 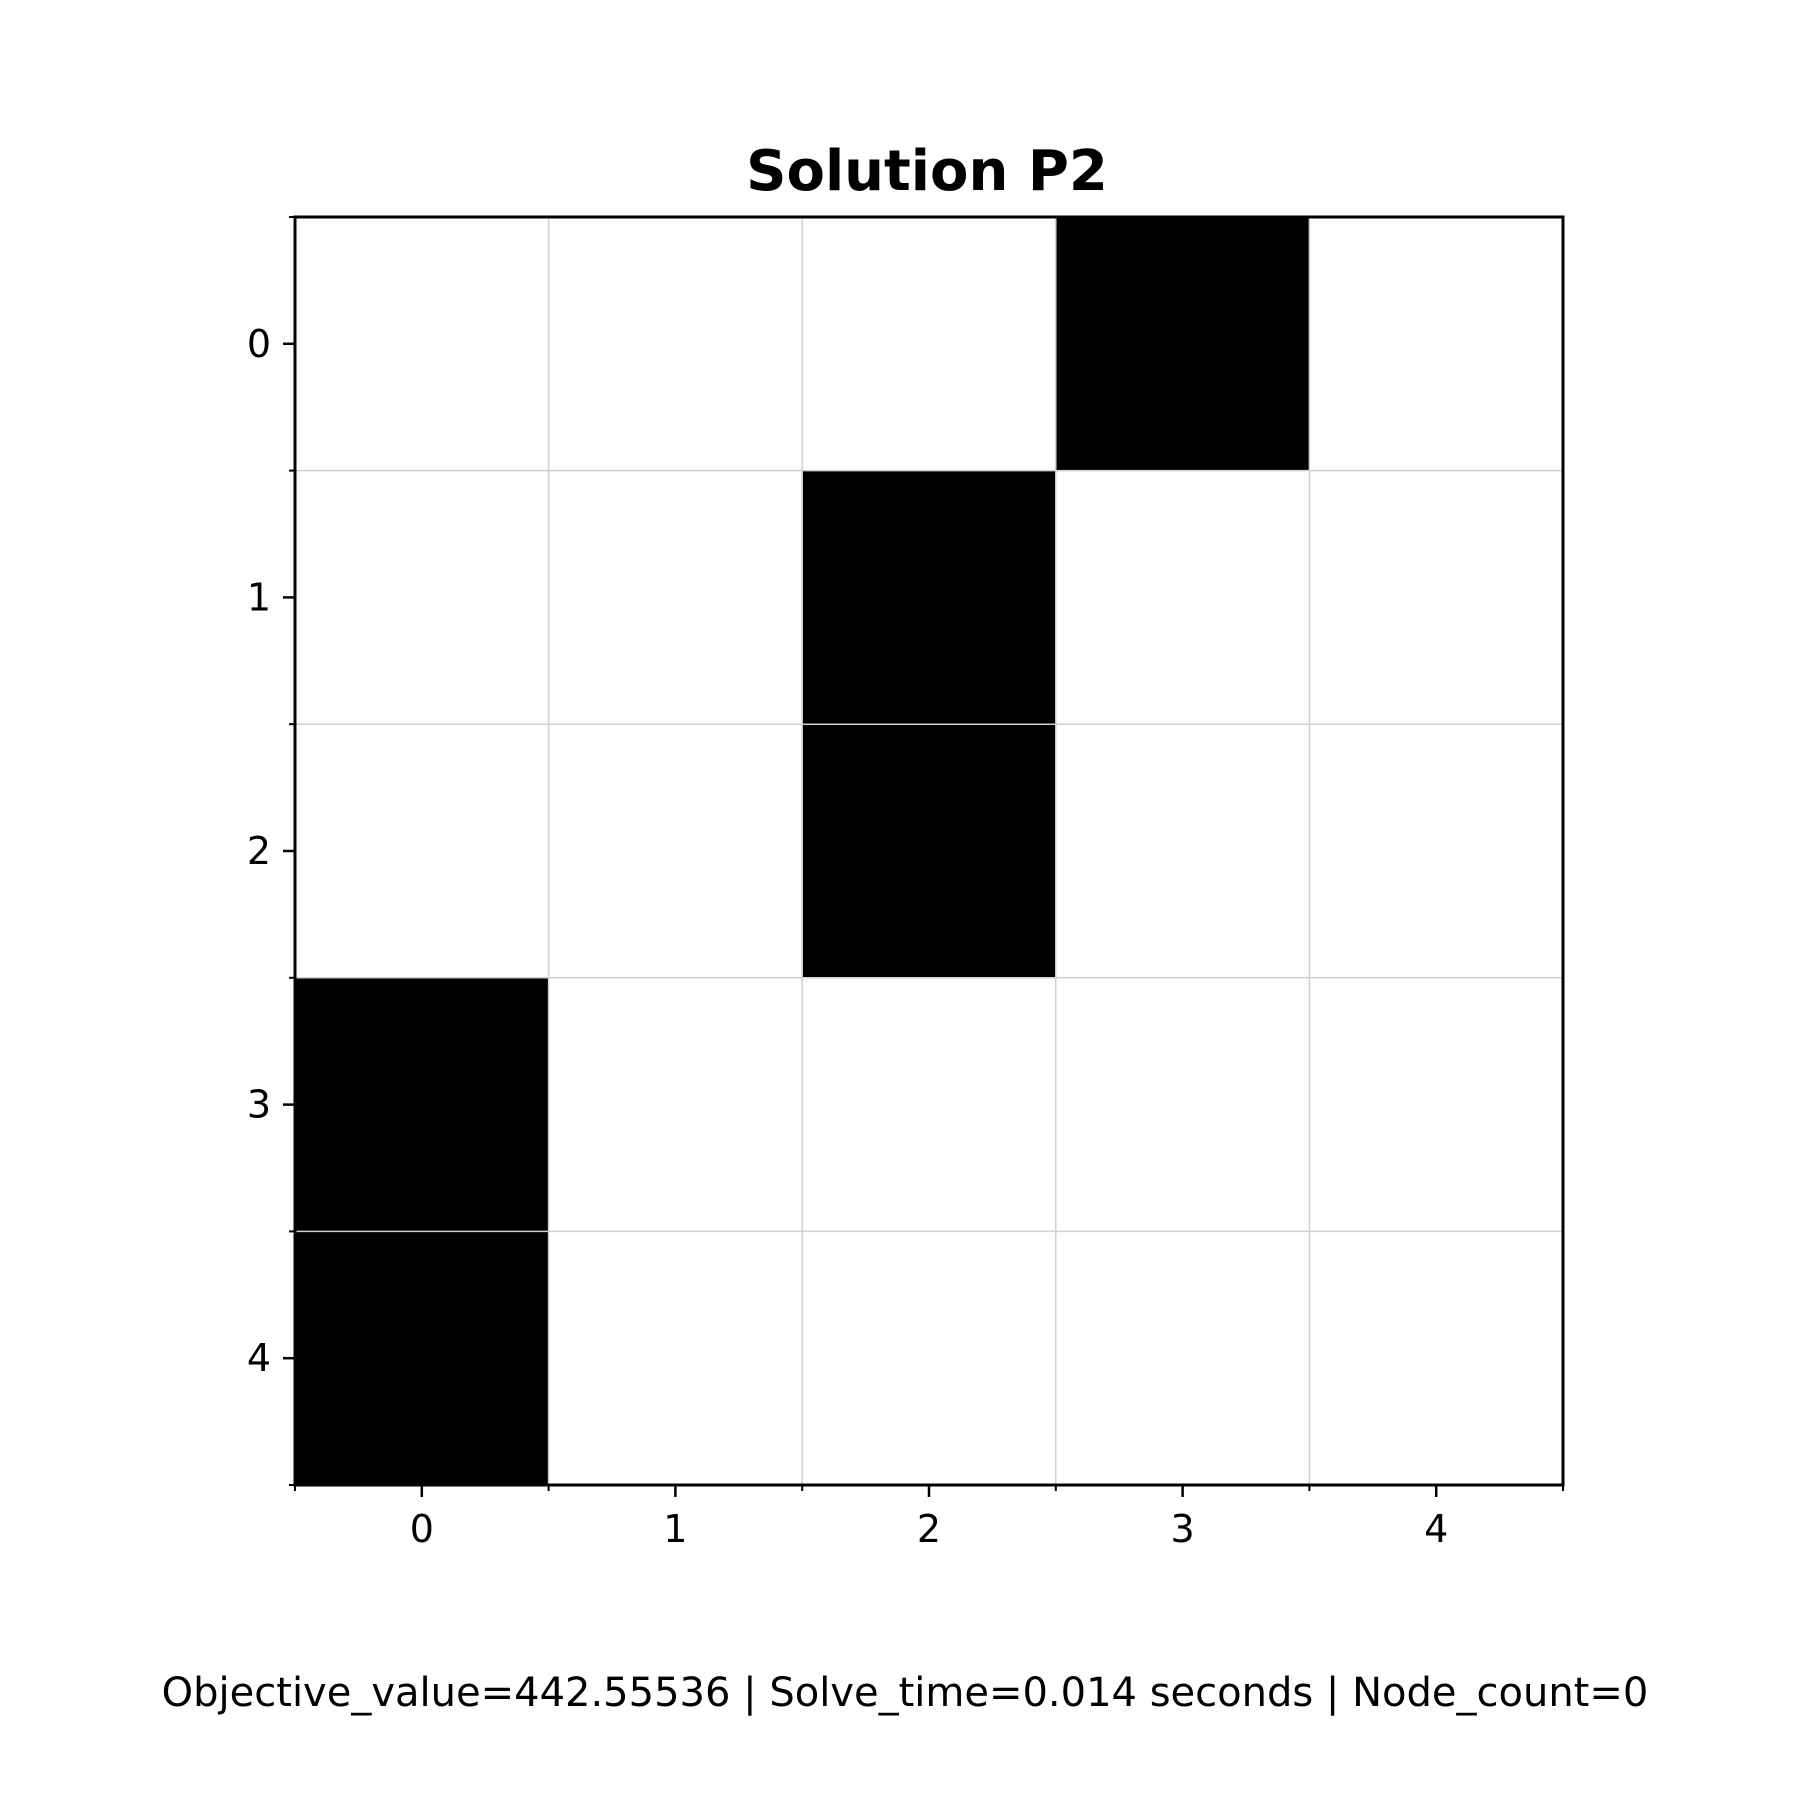 What do you see at coordinates (675, 344) in the screenshot?
I see `heatmap-cell-r0-c1` at bounding box center [675, 344].